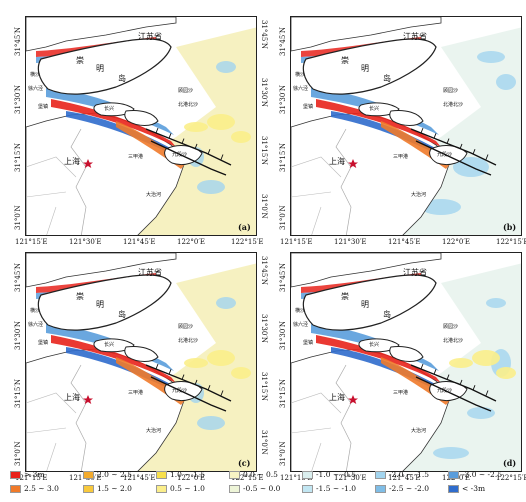 The width and height of the screenshot is (526, 502). I want to click on legend-label: 1.5 ~ 2.0, so click(114, 489).